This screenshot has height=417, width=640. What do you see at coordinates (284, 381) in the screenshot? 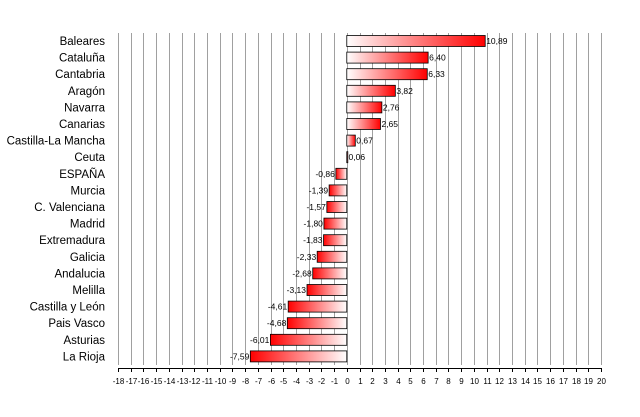
I see `x-tick-label: -5` at bounding box center [284, 381].